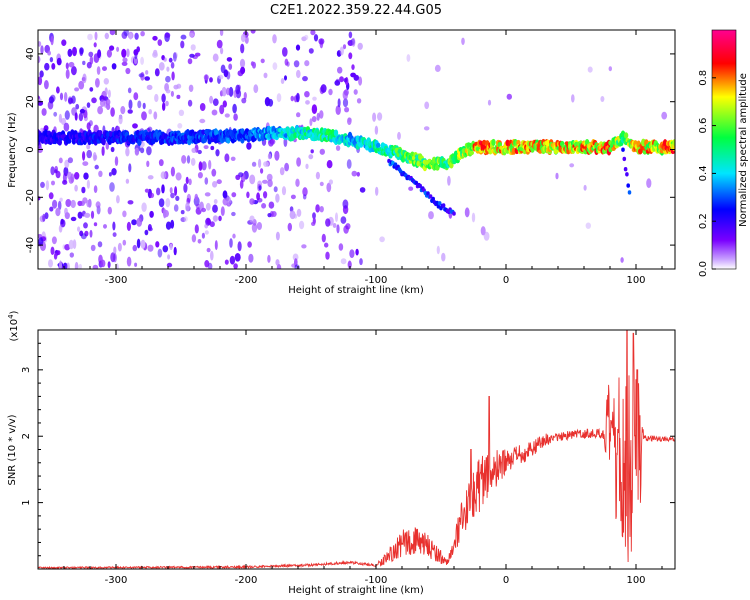  What do you see at coordinates (246, 280) in the screenshot?
I see `heatmap-x-tick-label: -200` at bounding box center [246, 280].